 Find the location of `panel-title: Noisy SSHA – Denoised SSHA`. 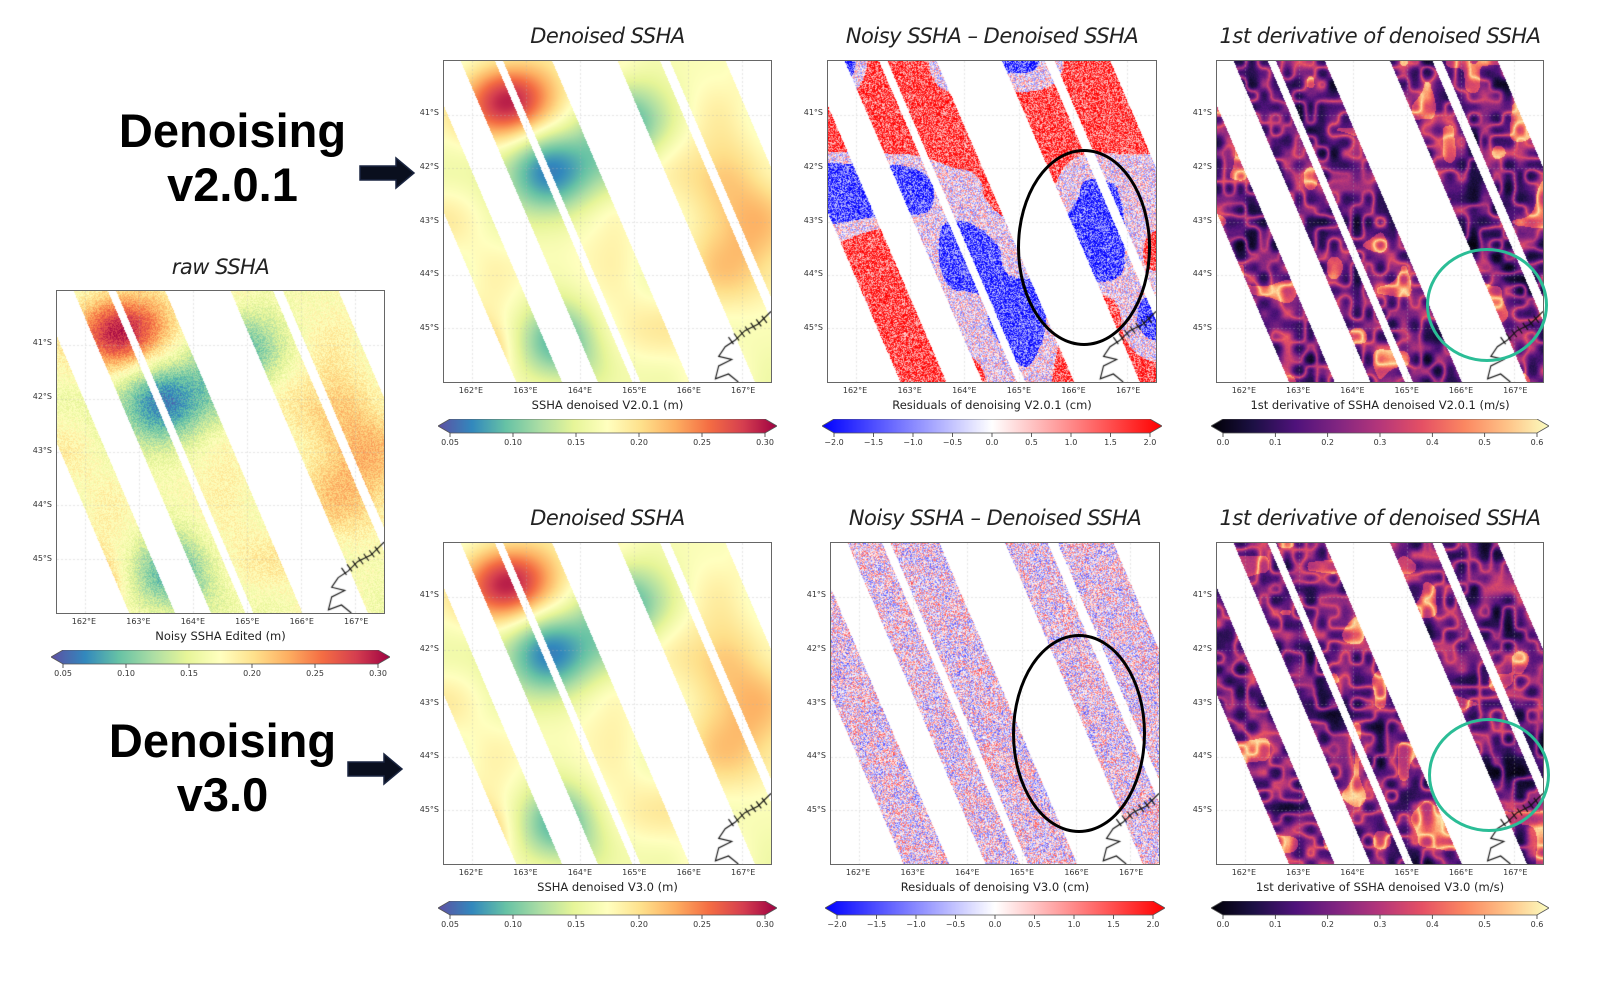

panel-title: Noisy SSHA – Denoised SSHA is located at coordinates (992, 36).